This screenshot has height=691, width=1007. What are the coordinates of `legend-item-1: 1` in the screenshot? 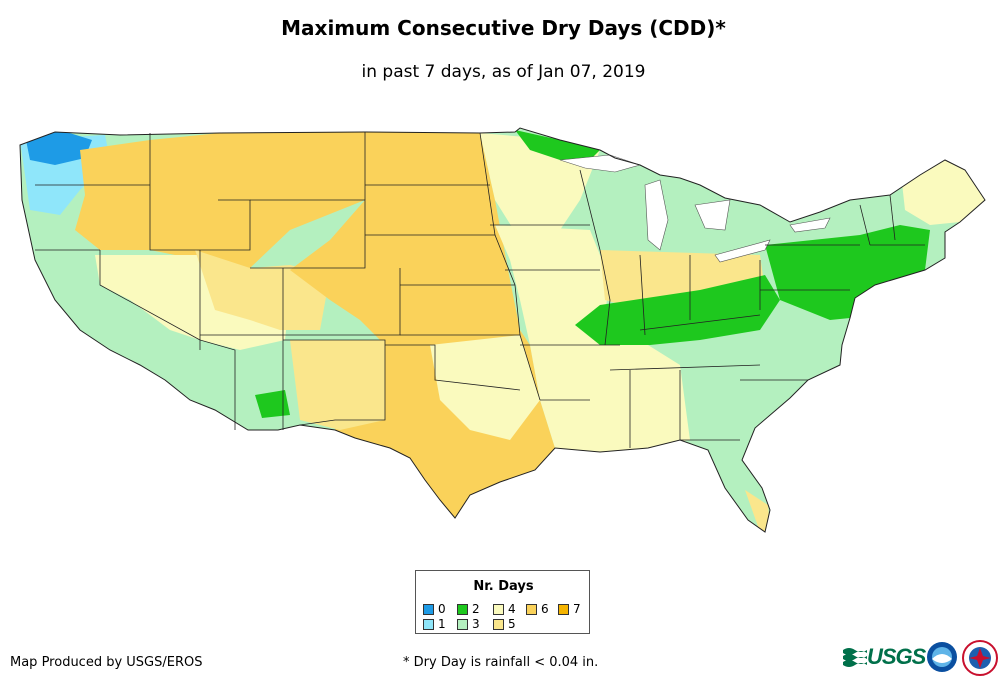 It's located at (434, 624).